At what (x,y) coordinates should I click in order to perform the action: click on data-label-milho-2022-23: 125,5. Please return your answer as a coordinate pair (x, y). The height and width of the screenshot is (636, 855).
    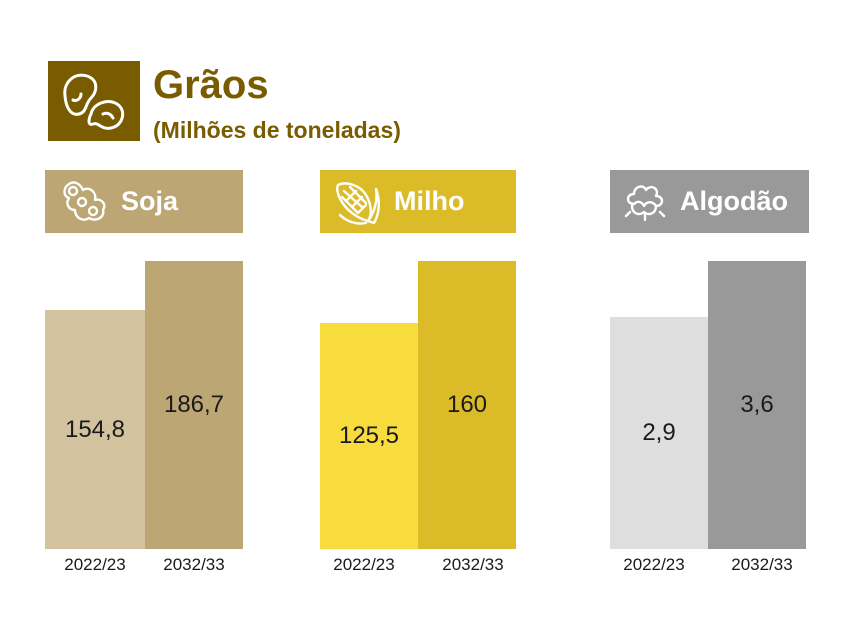
    Looking at the image, I should click on (369, 435).